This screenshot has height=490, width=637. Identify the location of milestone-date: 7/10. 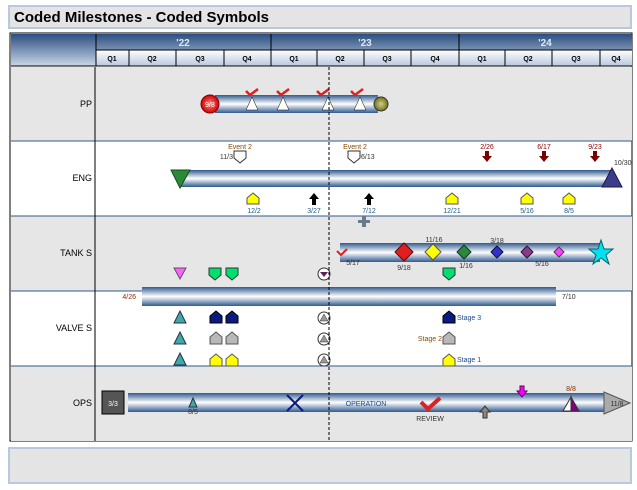
(569, 297).